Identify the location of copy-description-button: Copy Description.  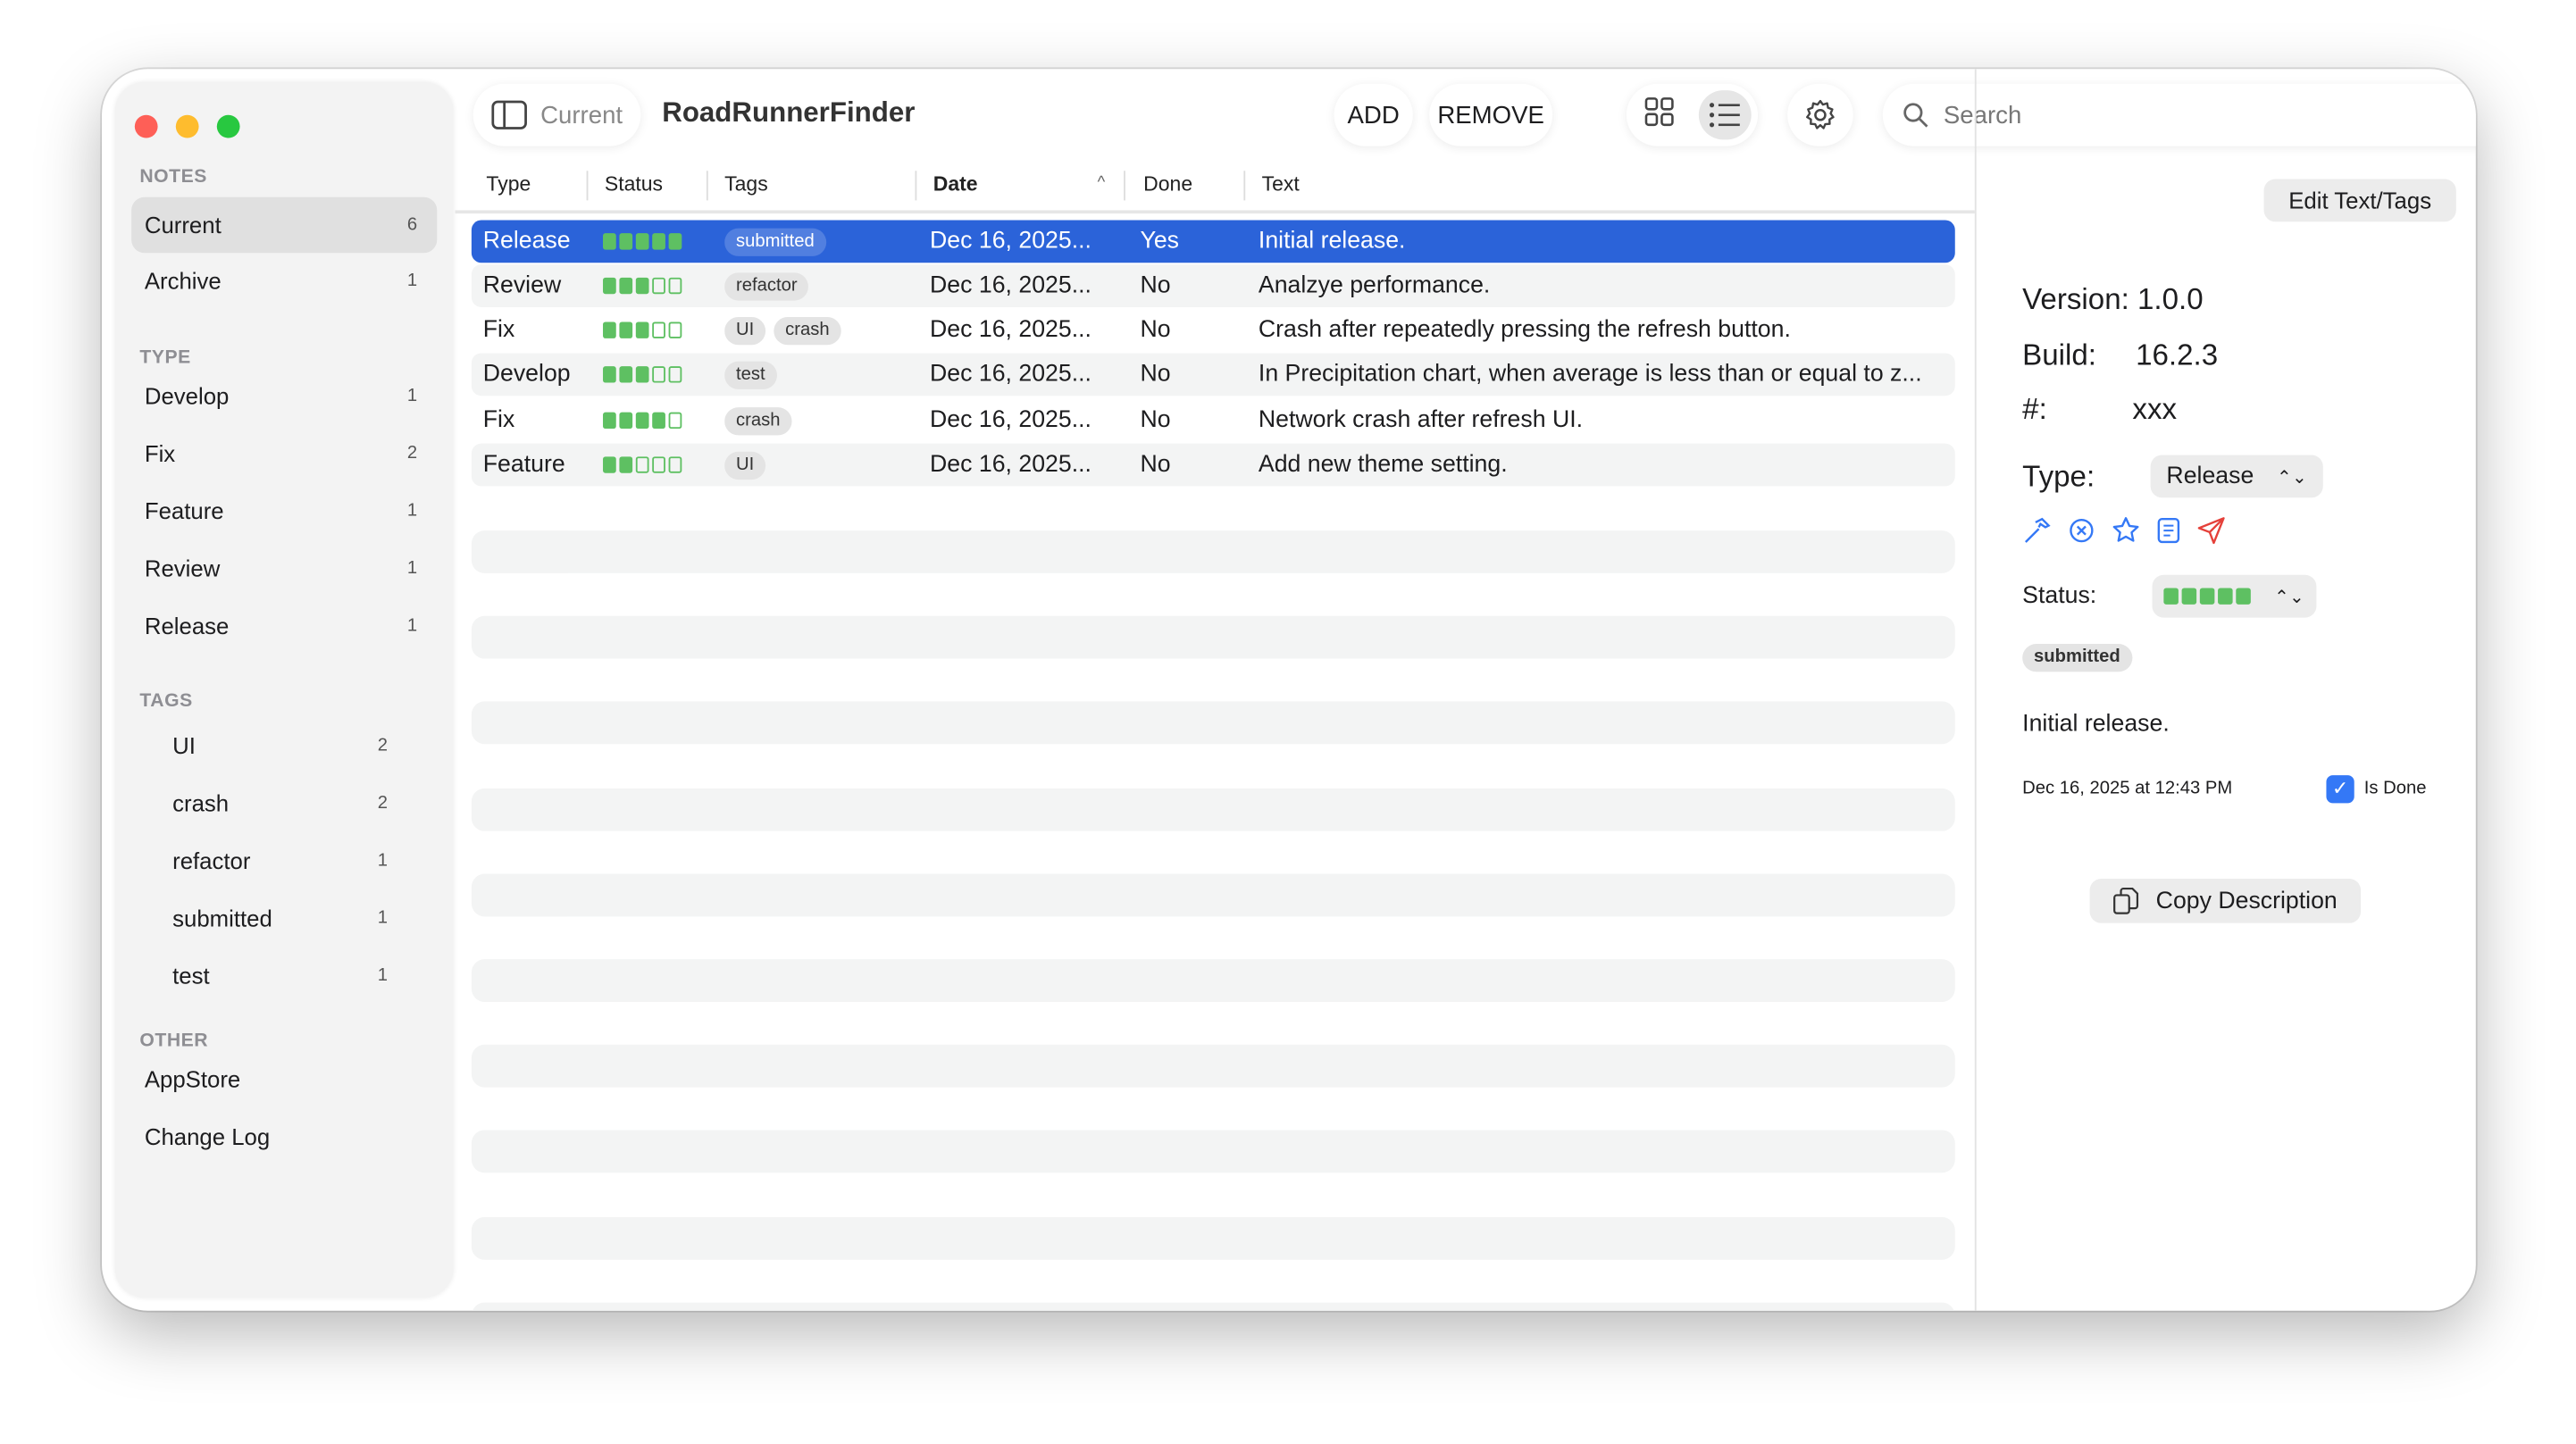
(2226, 901).